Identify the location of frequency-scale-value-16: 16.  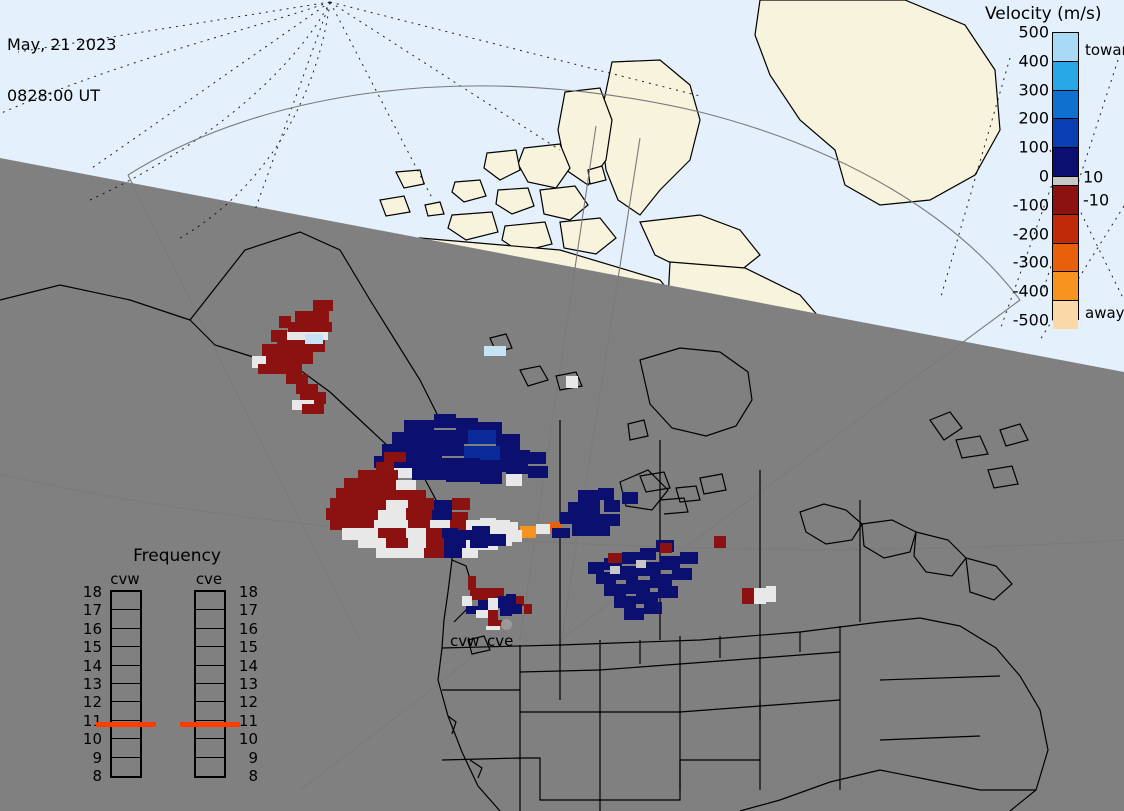
(92, 628).